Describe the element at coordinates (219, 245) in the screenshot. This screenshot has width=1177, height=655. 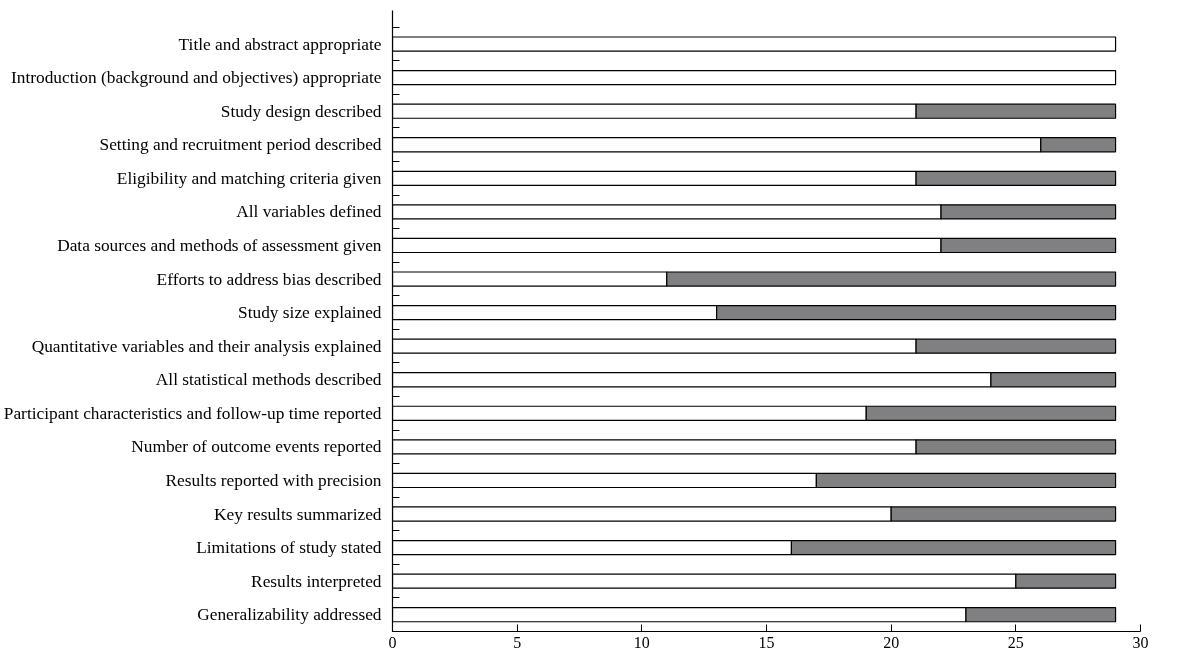
I see `y-tick-label: Data sources and methods of assessment given` at that location.